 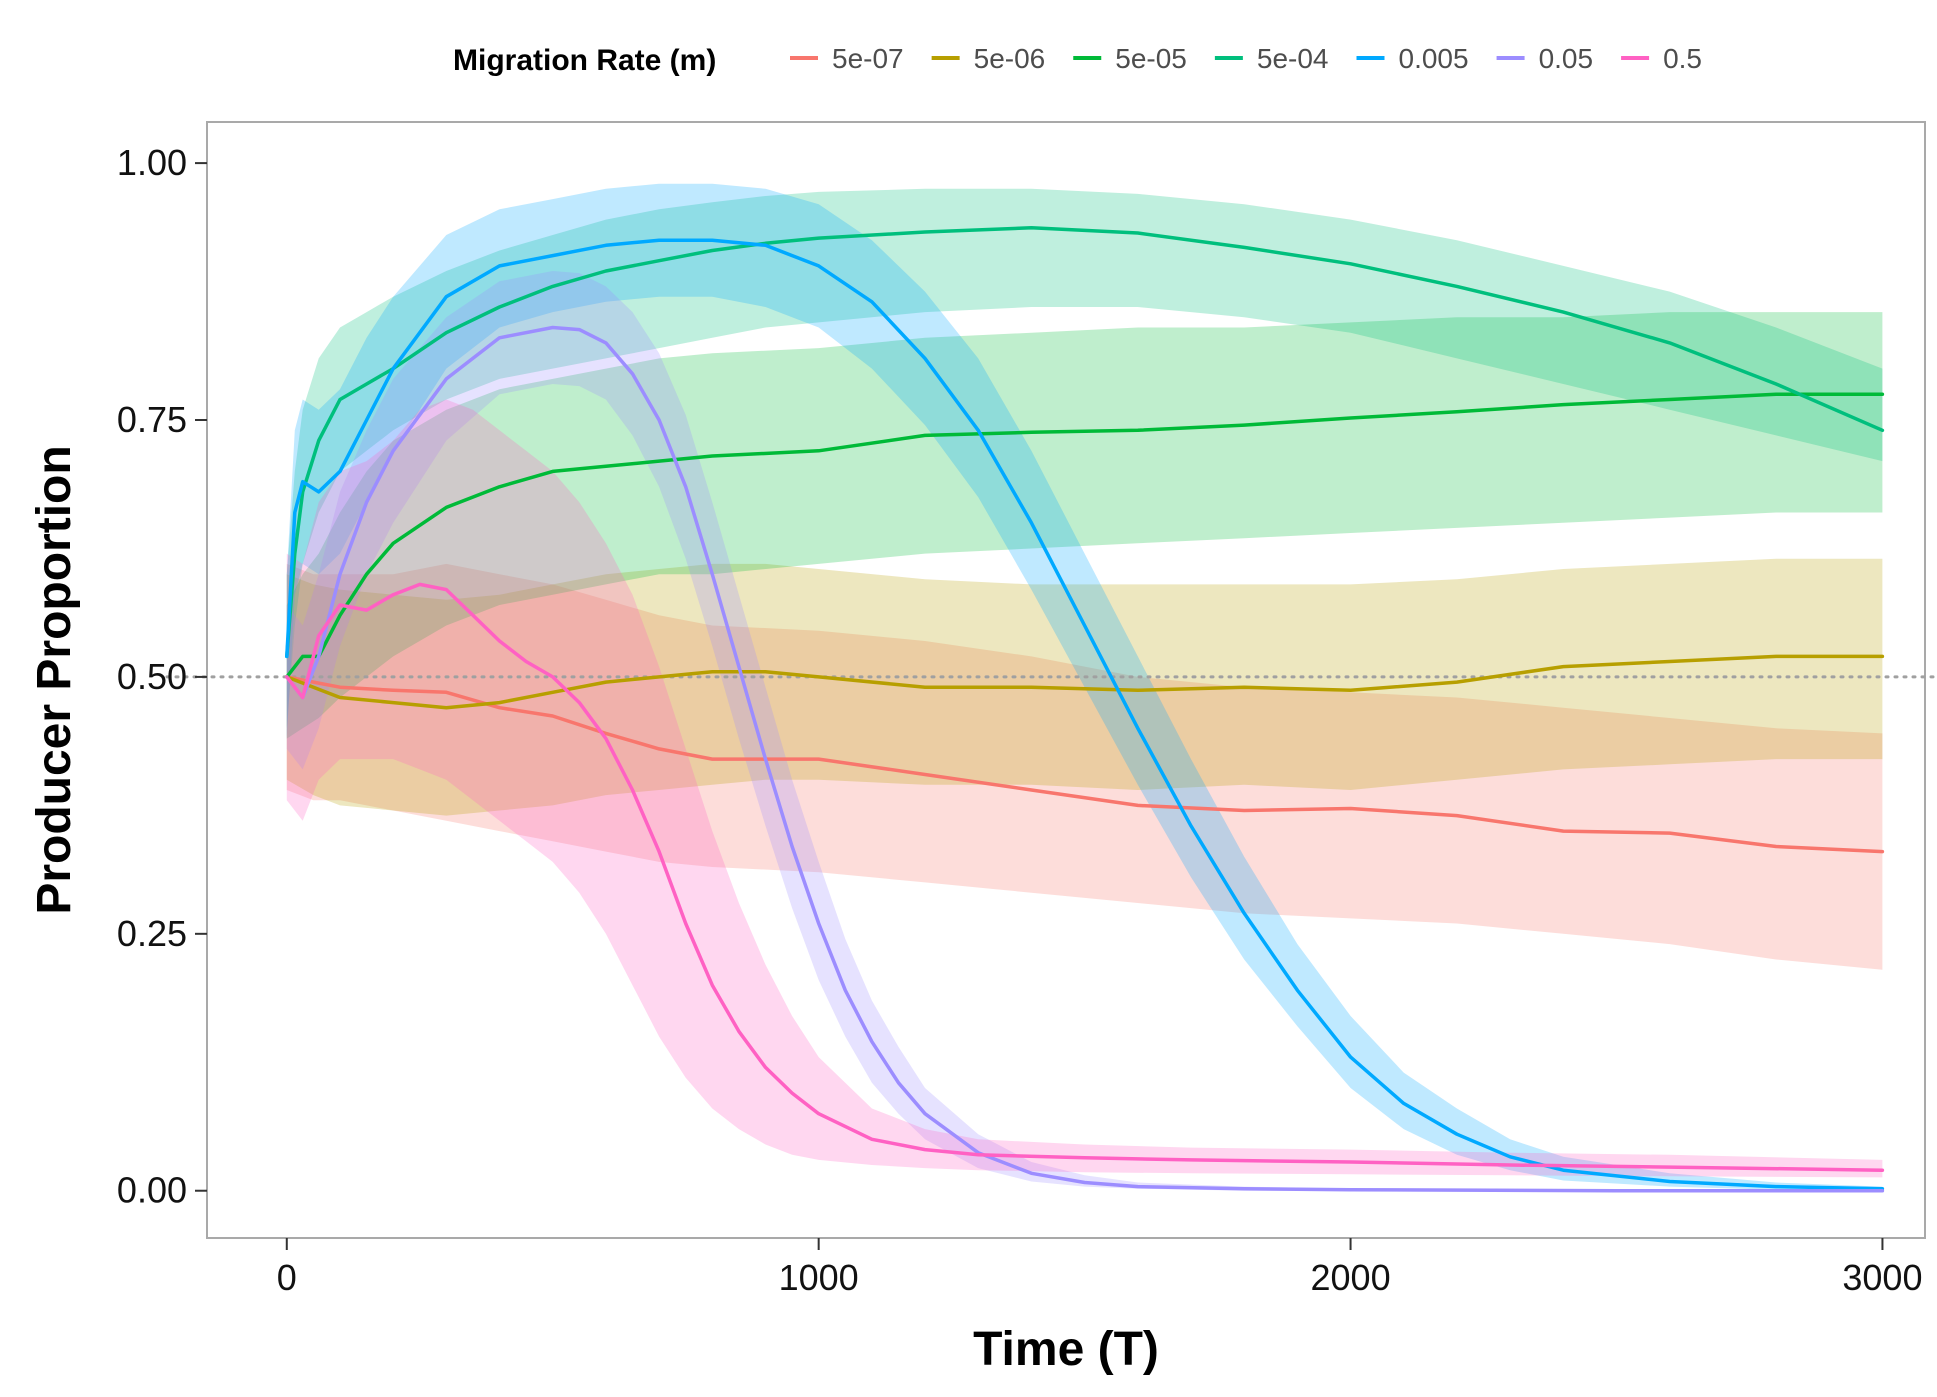 I want to click on y-tick-label: 0.00, so click(x=152, y=1190).